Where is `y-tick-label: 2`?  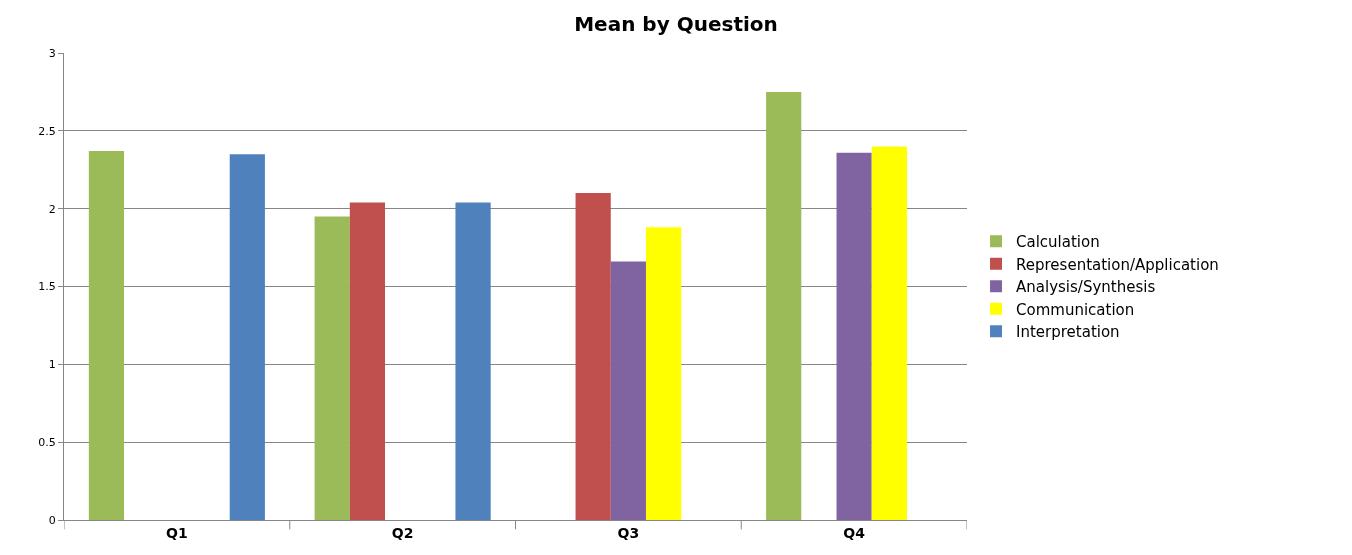
y-tick-label: 2 is located at coordinates (52, 209).